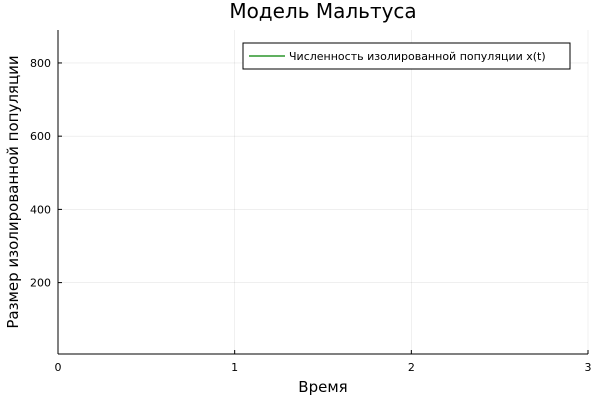  I want to click on y-tick-label: 400, so click(40, 209).